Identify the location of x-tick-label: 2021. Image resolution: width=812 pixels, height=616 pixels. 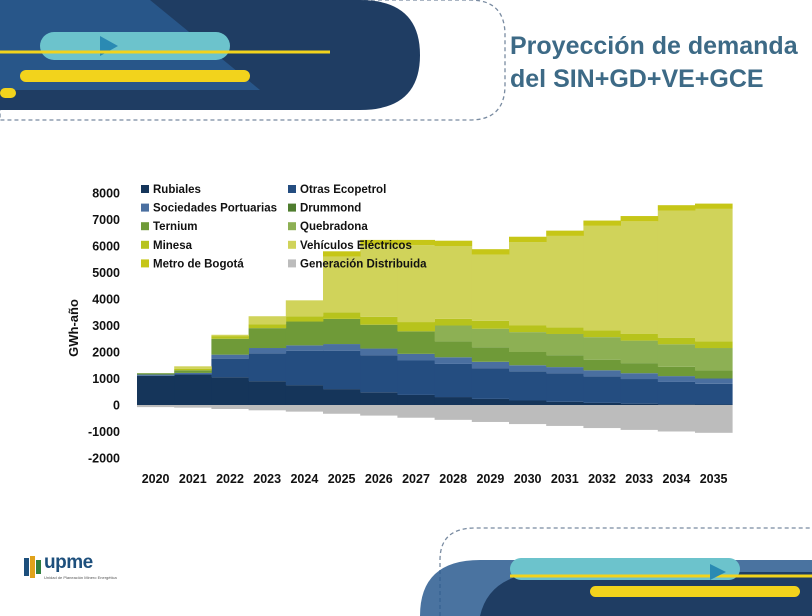
(193, 479).